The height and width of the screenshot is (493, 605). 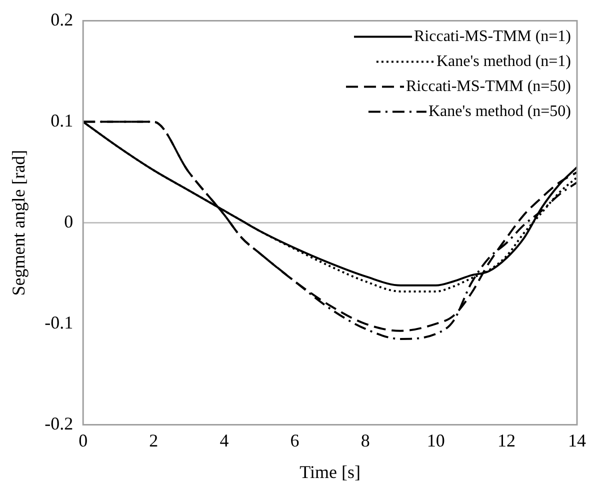 What do you see at coordinates (435, 440) in the screenshot?
I see `x-tick-label: 10` at bounding box center [435, 440].